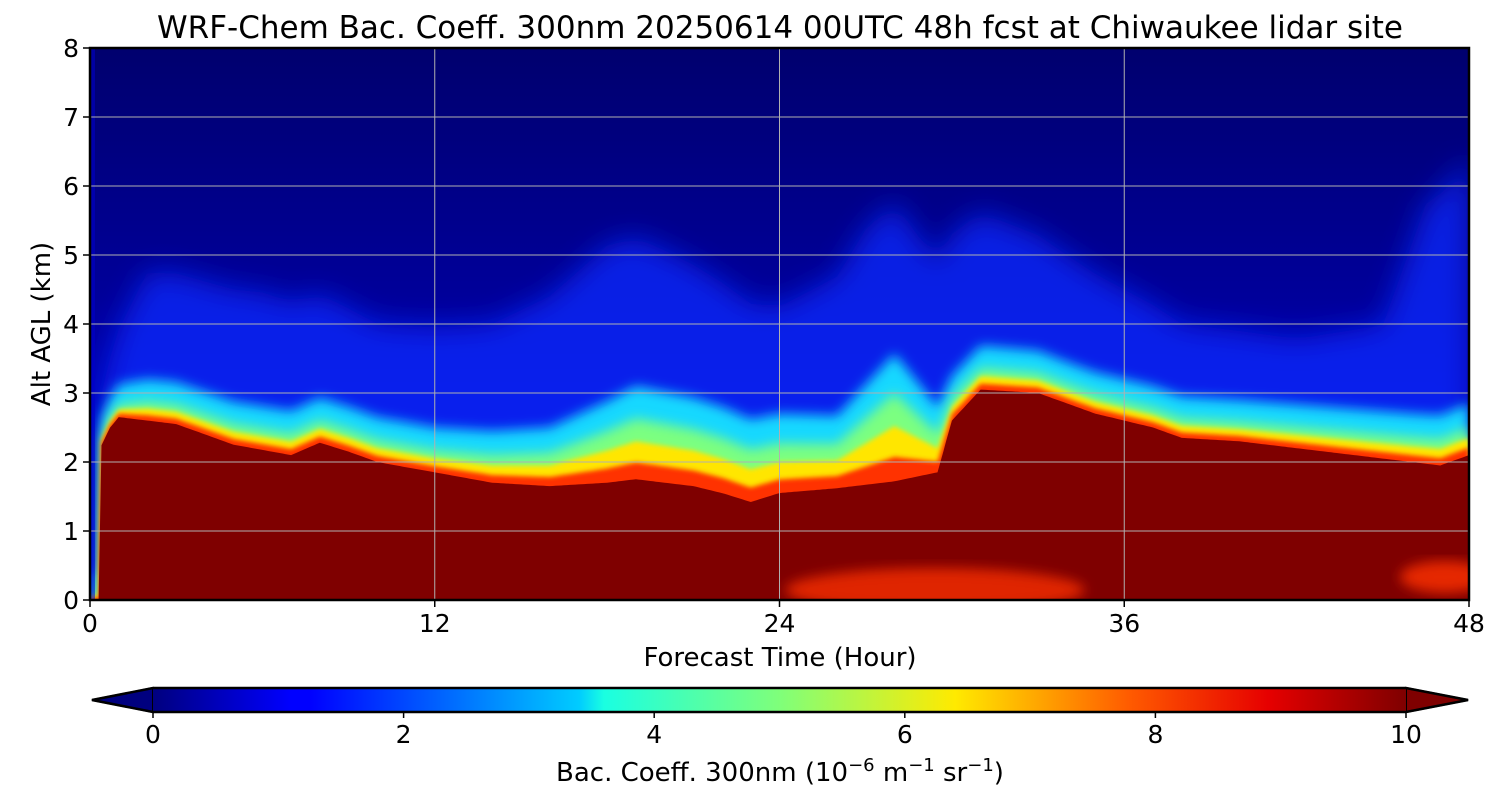 This screenshot has width=1500, height=800. I want to click on y-tick-label: 3, so click(71, 393).